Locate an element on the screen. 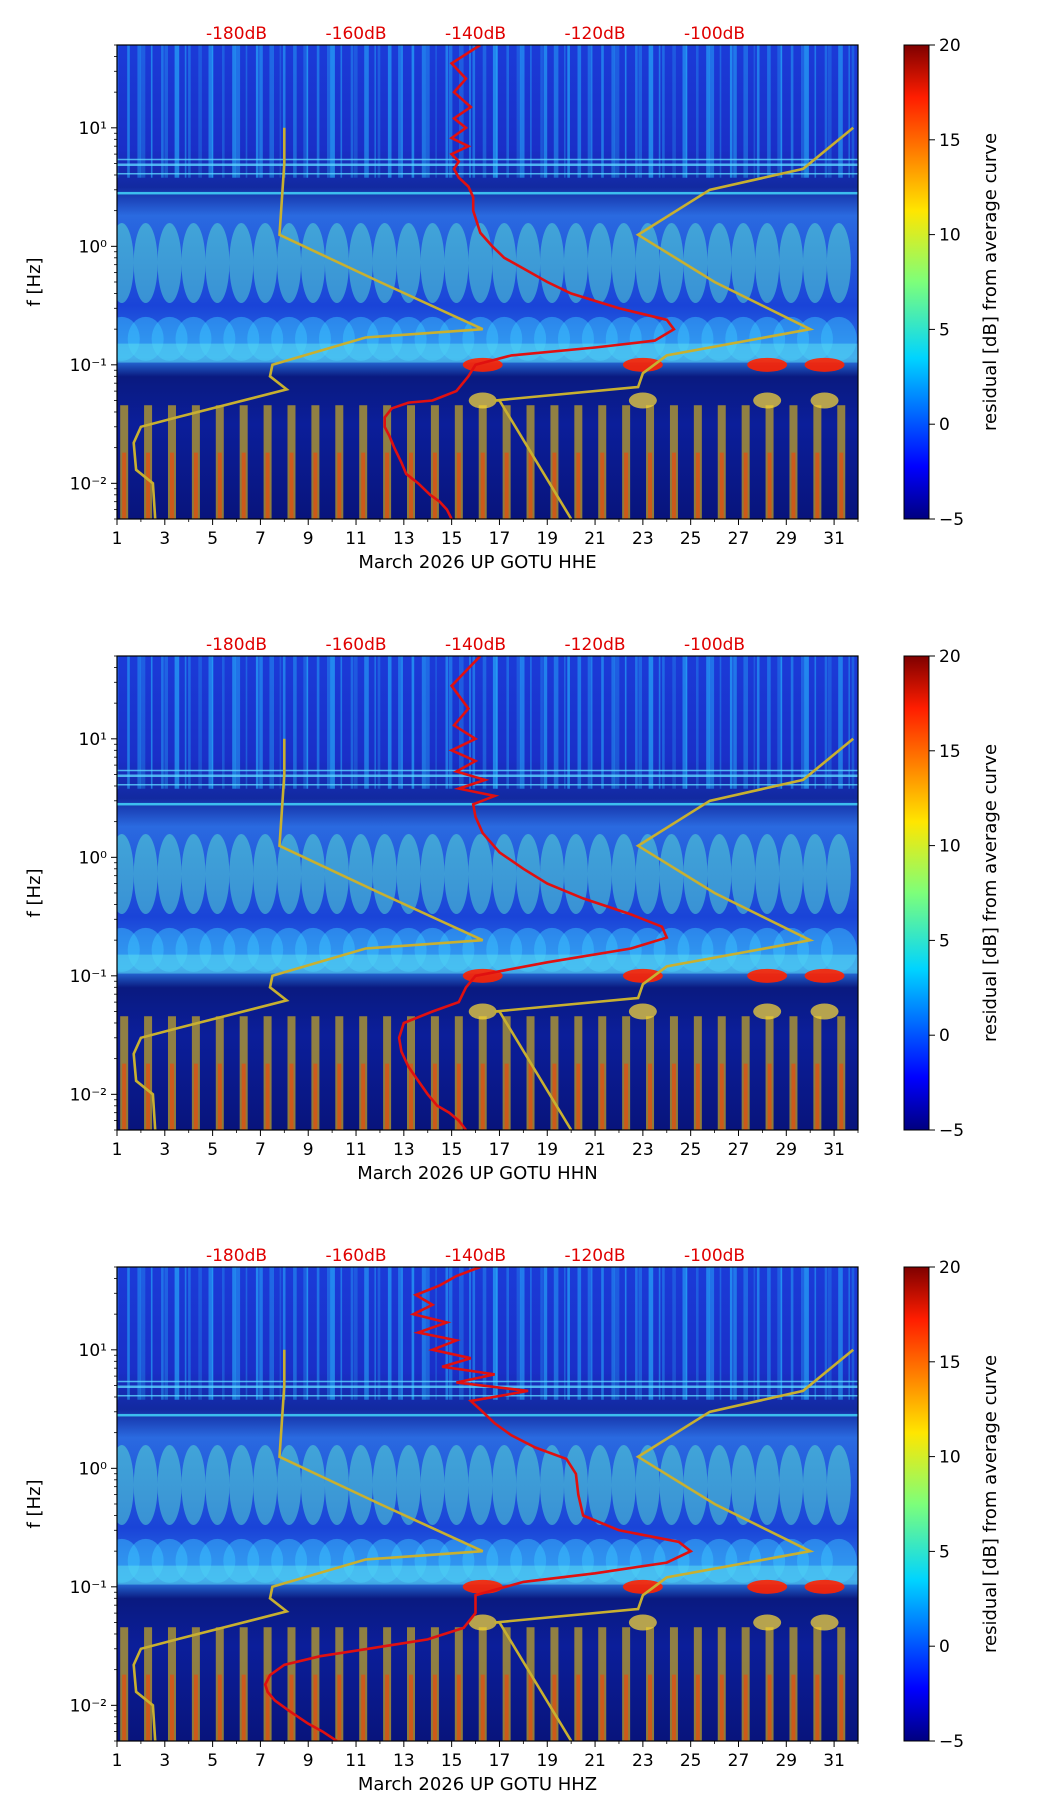 The height and width of the screenshot is (1806, 1052). x-axis-label: March 2026 UP GOTU HHZ is located at coordinates (477, 1784).